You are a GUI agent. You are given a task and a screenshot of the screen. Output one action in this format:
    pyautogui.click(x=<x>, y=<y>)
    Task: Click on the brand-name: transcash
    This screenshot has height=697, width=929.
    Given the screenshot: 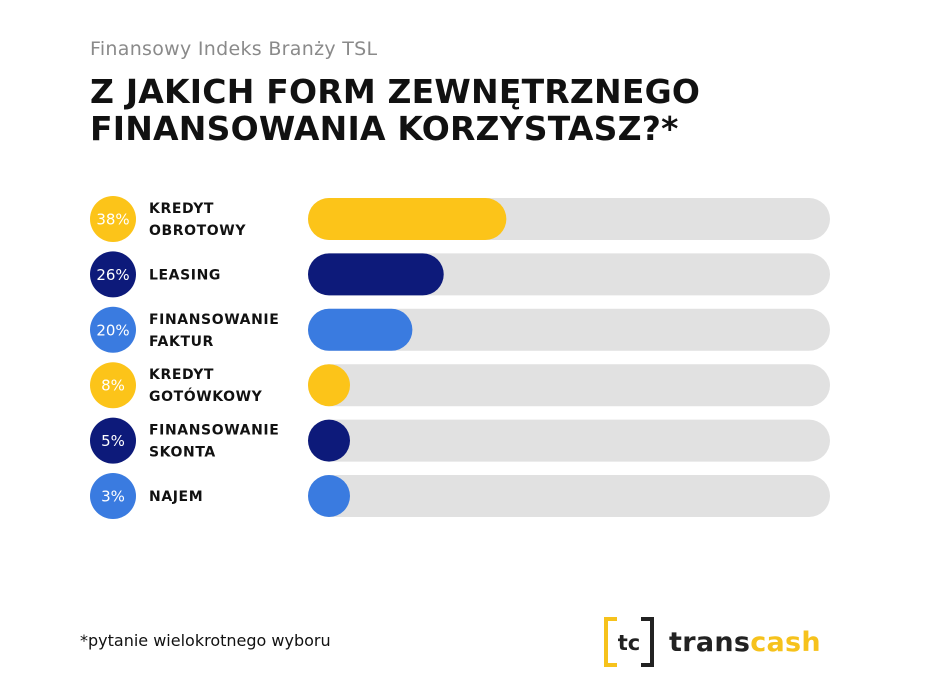 What is the action you would take?
    pyautogui.click(x=745, y=642)
    